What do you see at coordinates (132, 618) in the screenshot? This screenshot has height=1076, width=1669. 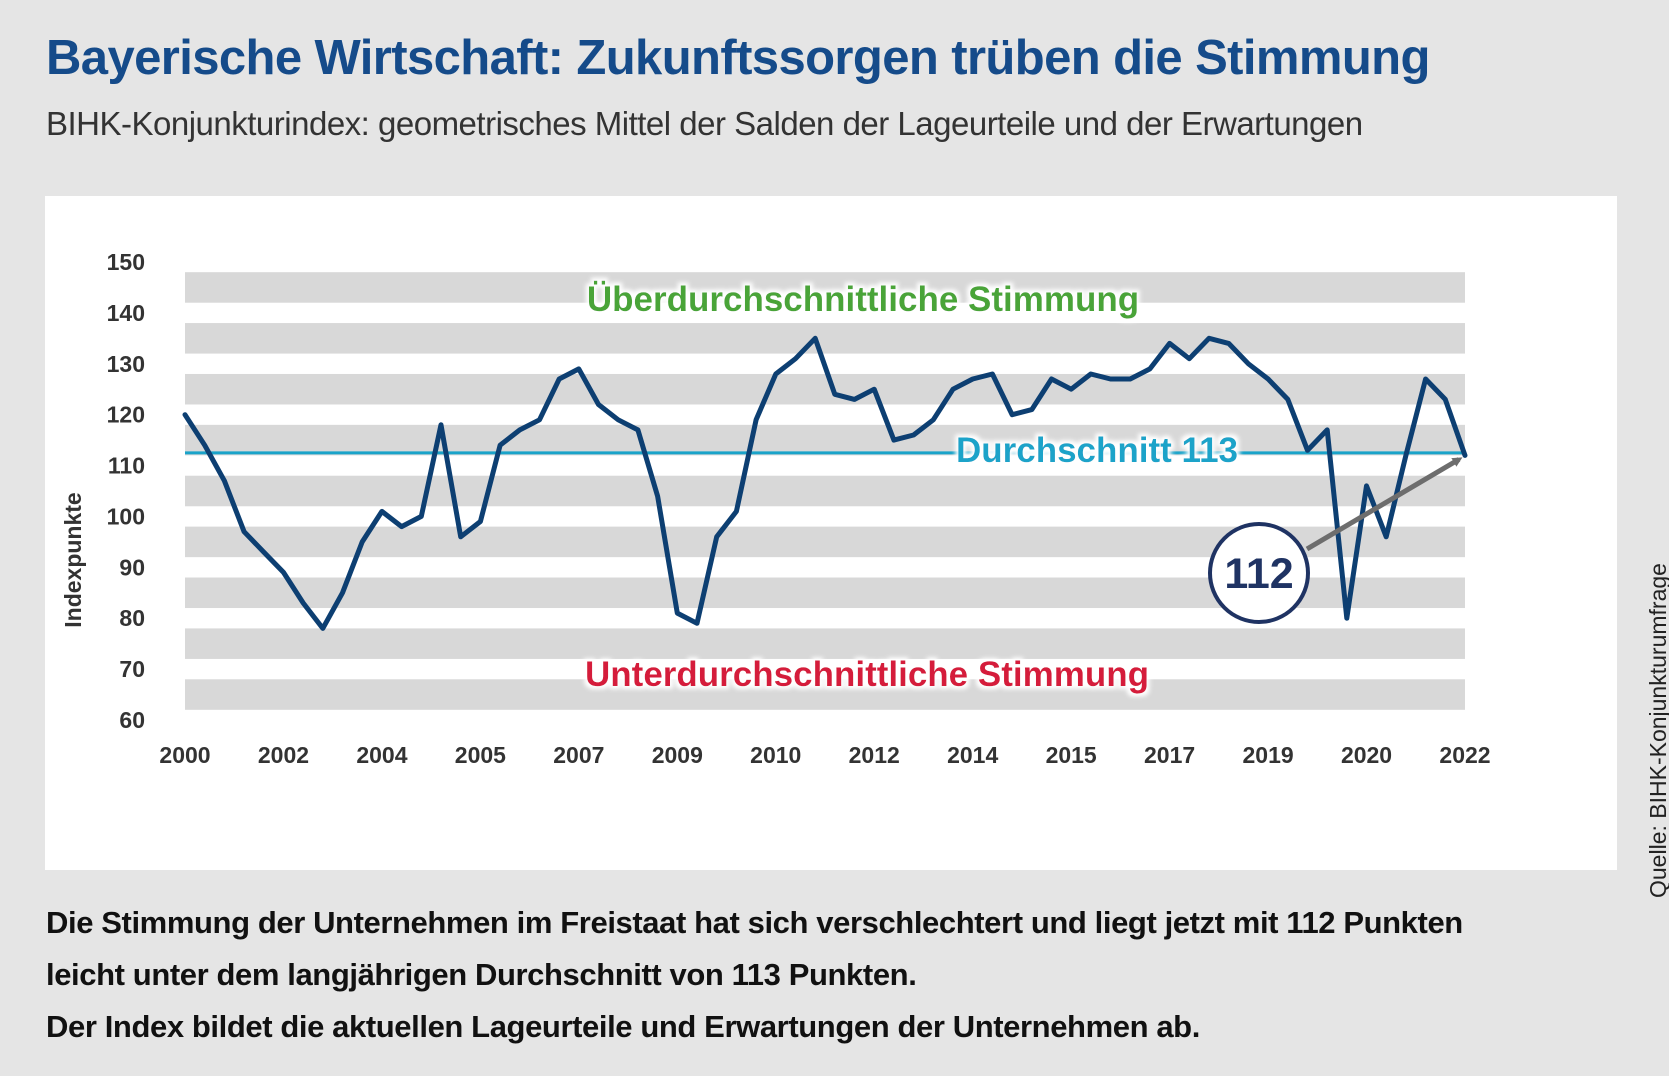 I see `y-tick-label: 80` at bounding box center [132, 618].